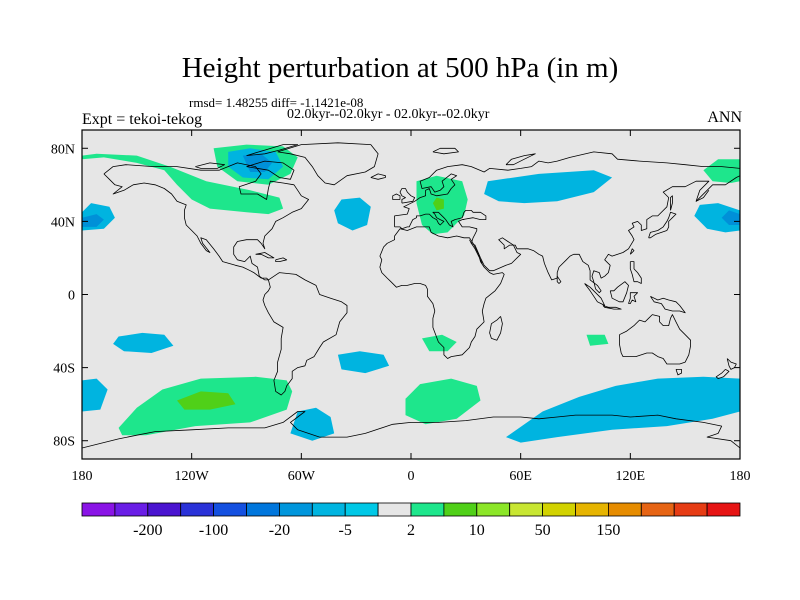 This screenshot has height=600, width=800. What do you see at coordinates (210, 165) in the screenshot?
I see `coastline-victoria-island` at bounding box center [210, 165].